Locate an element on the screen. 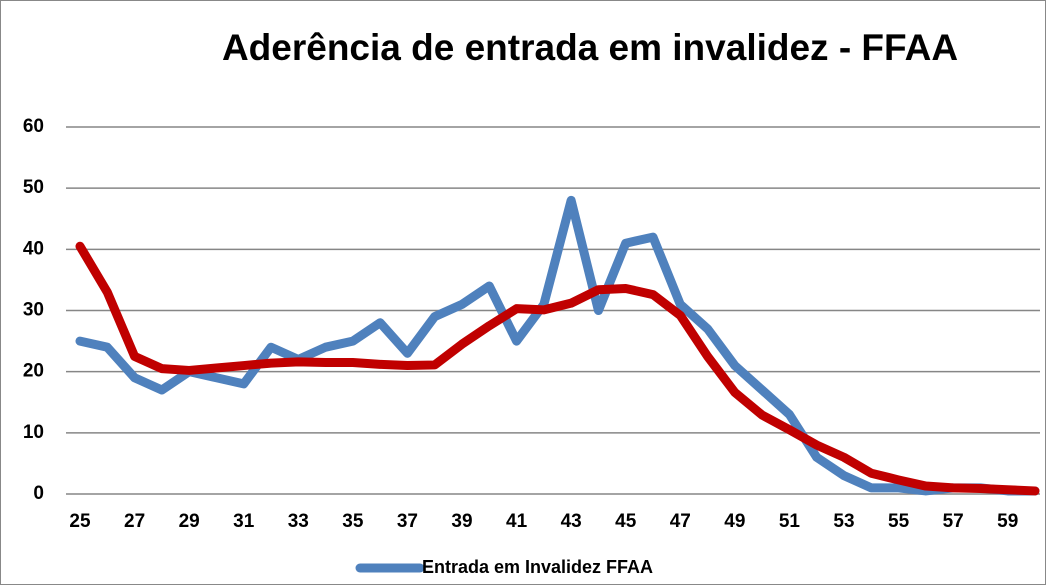  x-tick-label: 45 is located at coordinates (626, 521).